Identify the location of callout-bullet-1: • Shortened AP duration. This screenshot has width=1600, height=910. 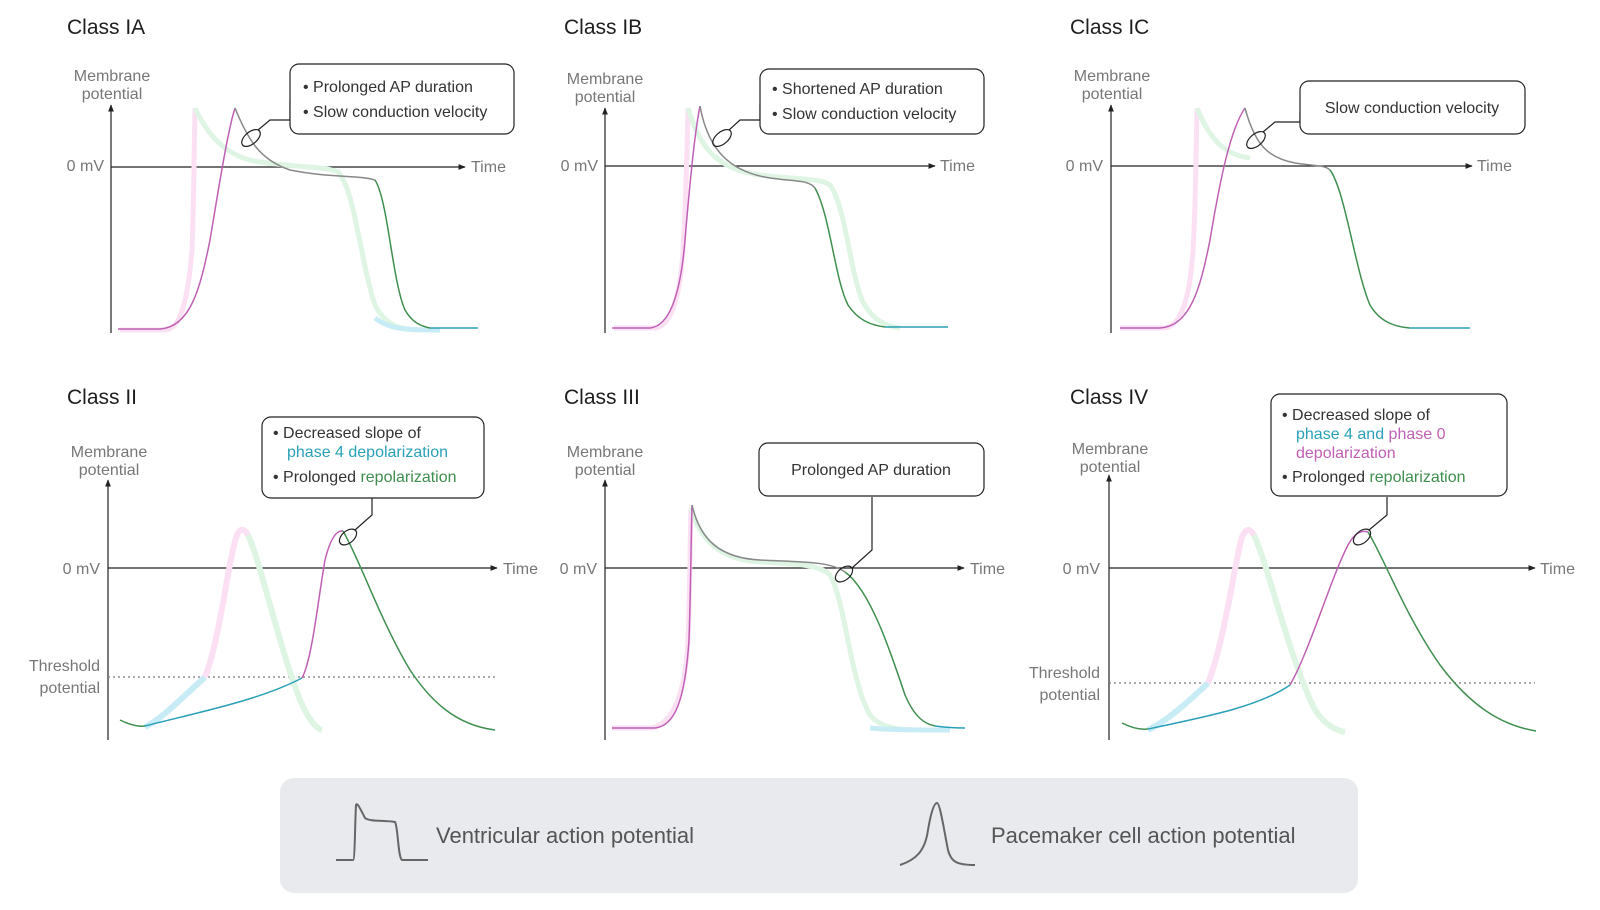
(857, 89).